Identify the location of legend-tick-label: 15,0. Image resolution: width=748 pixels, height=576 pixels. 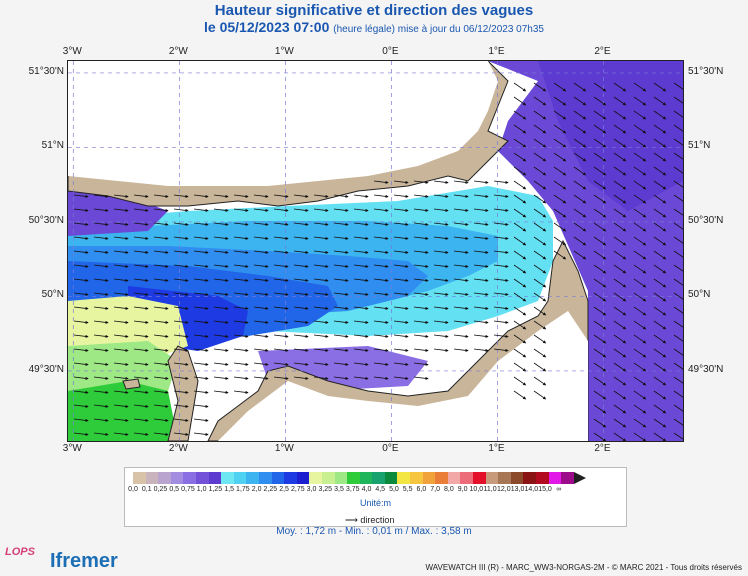
(545, 489).